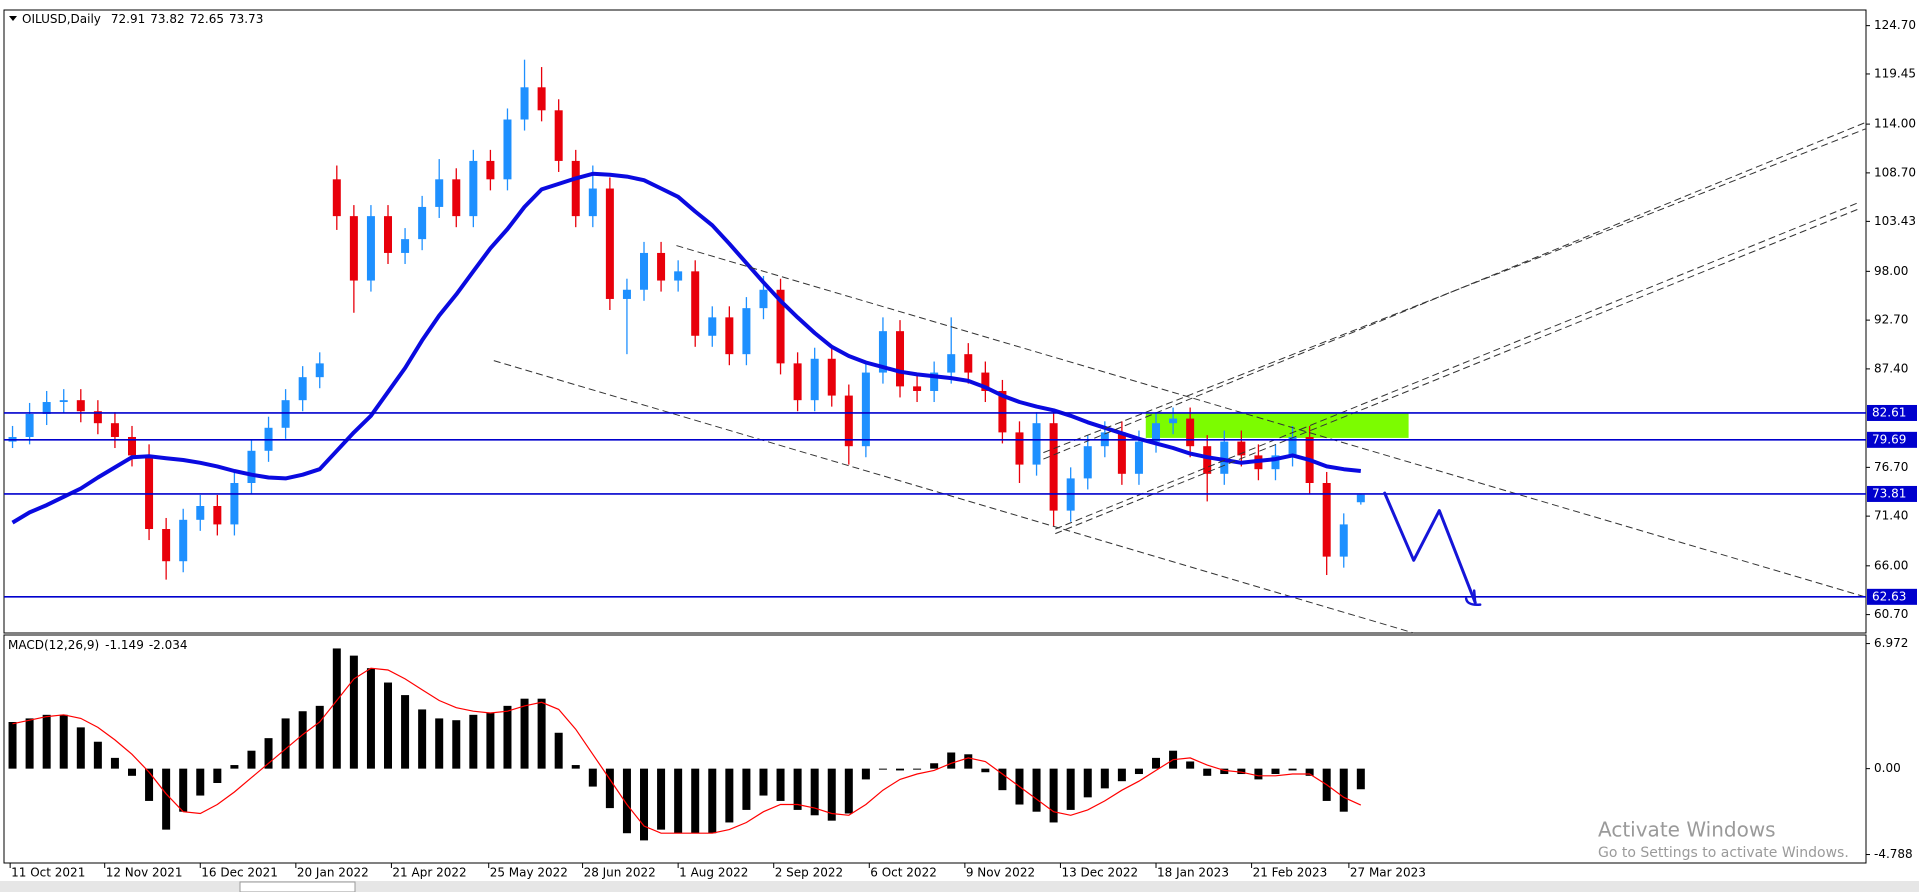 The image size is (1919, 892). What do you see at coordinates (207, 19) in the screenshot?
I see `low: 72.65` at bounding box center [207, 19].